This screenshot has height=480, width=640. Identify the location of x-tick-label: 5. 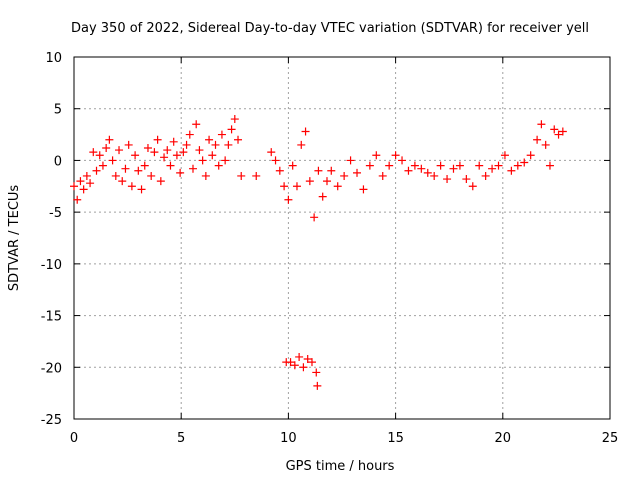
(181, 438).